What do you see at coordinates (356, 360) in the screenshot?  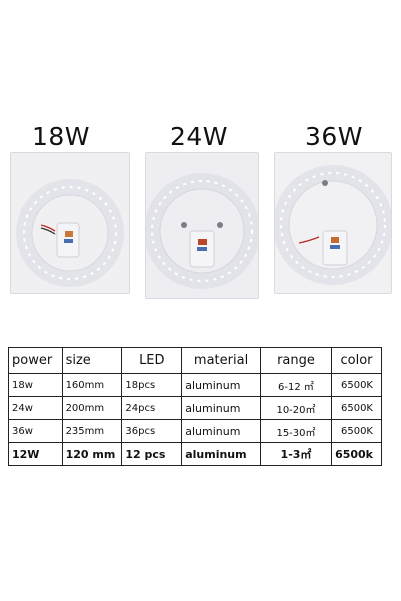 I see `header-color: color` at bounding box center [356, 360].